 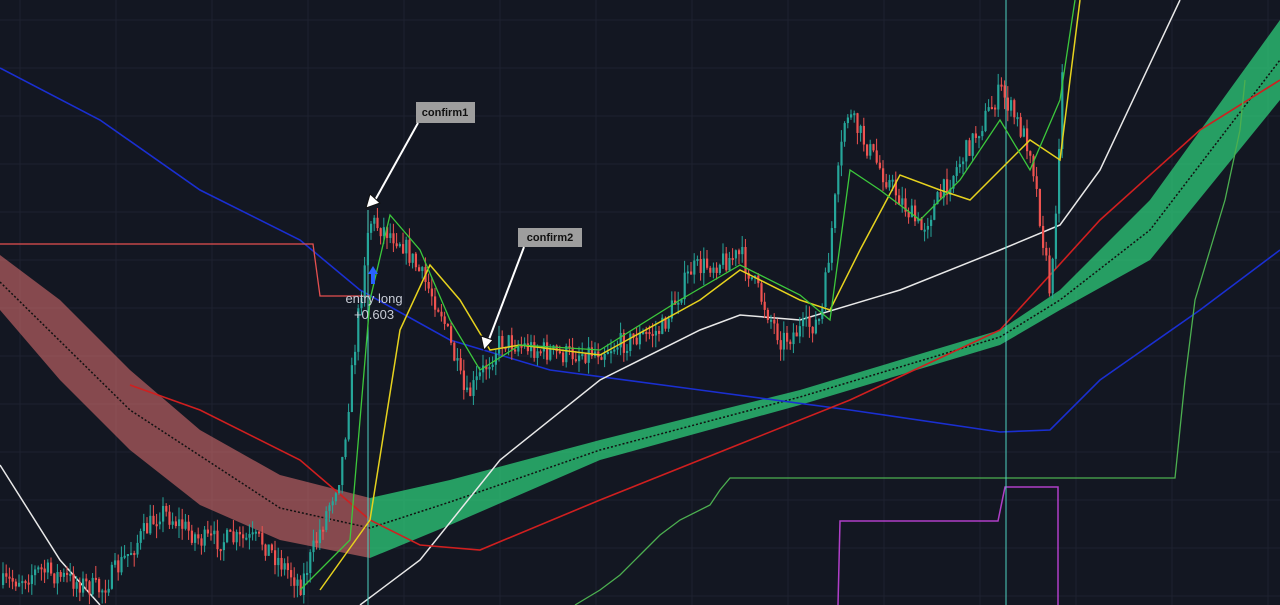 I want to click on arrow-head, so click(x=373, y=201).